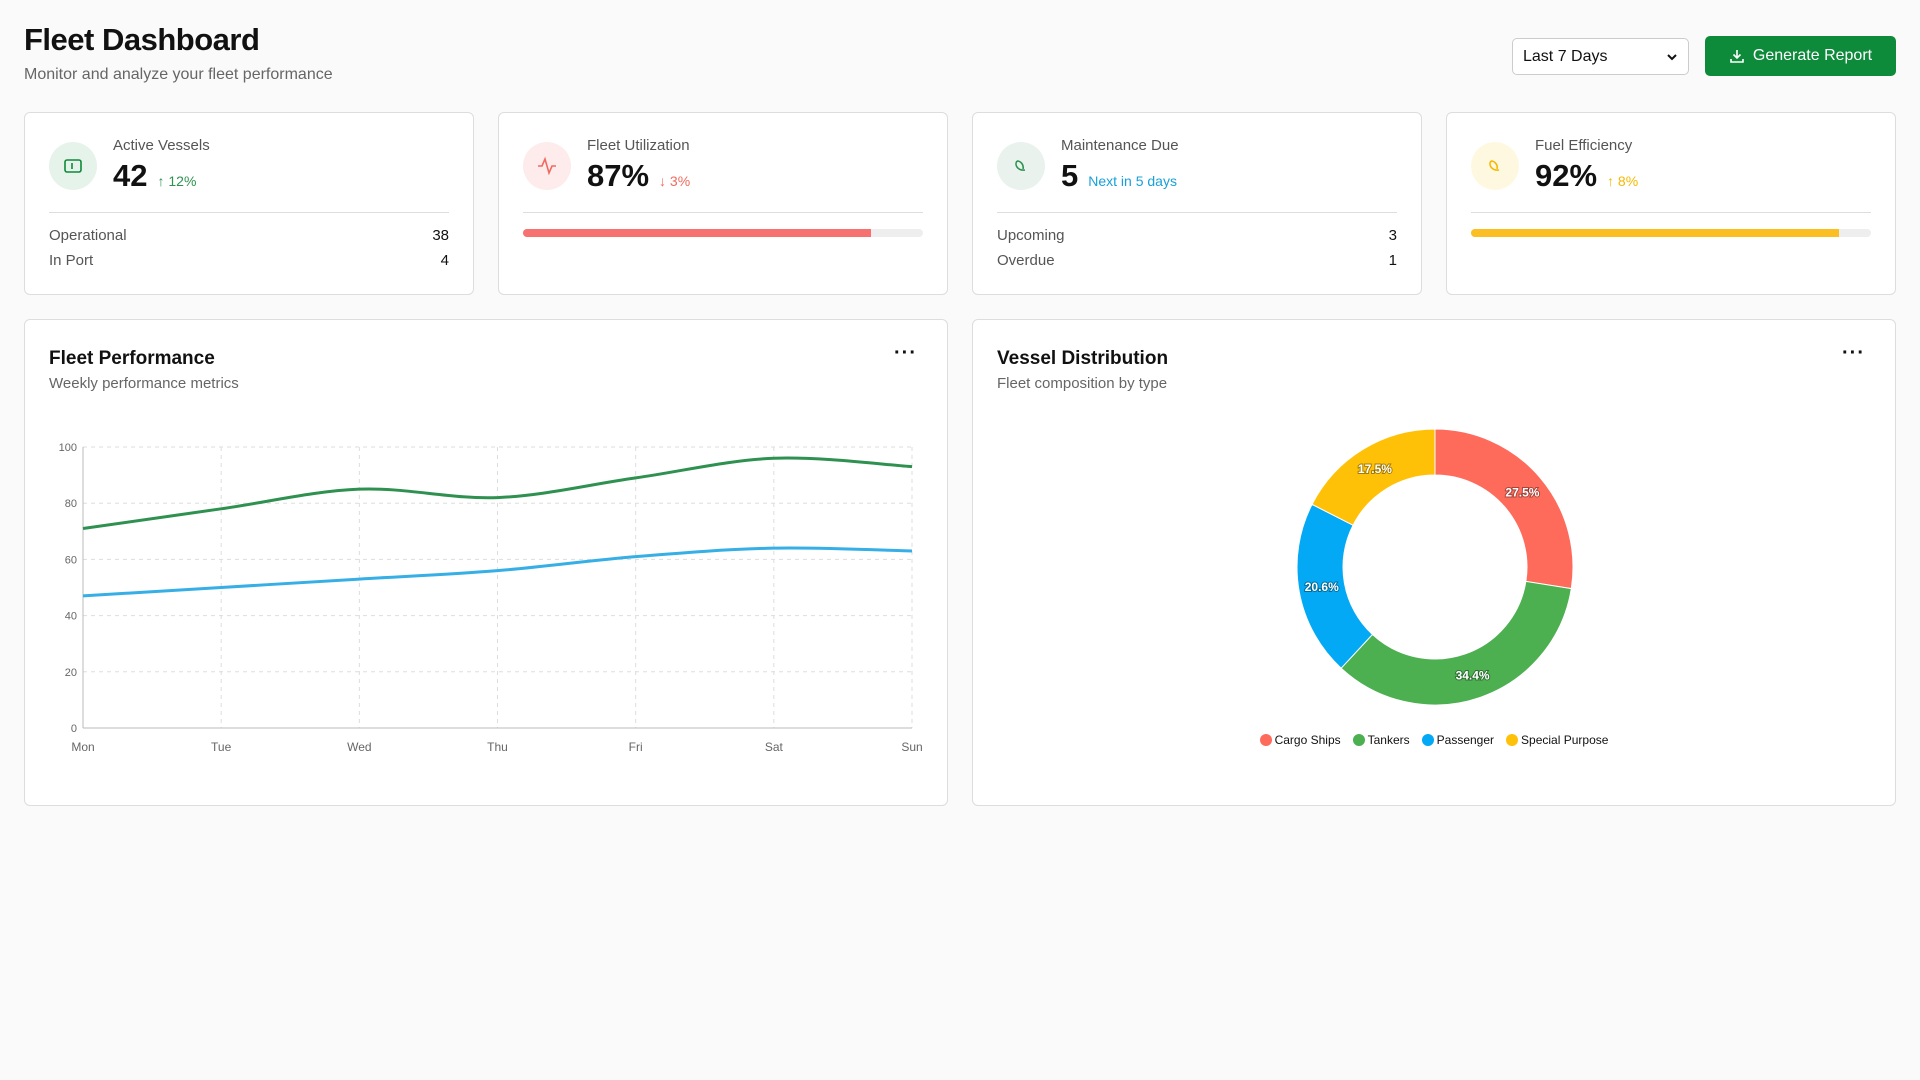  Describe the element at coordinates (1566, 175) in the screenshot. I see `card-value: 92%` at that location.